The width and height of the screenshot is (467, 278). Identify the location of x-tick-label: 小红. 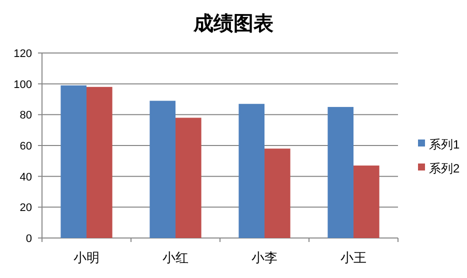
(175, 257).